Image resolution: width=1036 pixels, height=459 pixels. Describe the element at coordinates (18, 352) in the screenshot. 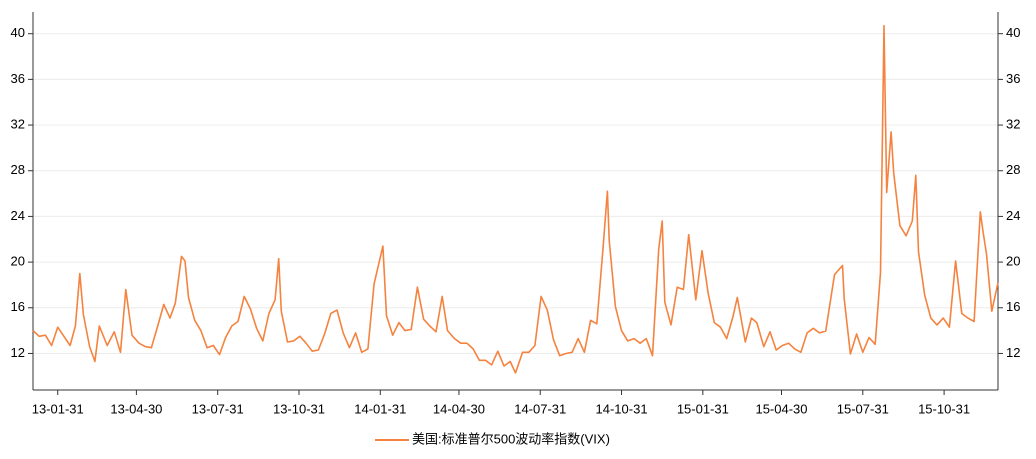

I see `y-tick-label: 12` at that location.